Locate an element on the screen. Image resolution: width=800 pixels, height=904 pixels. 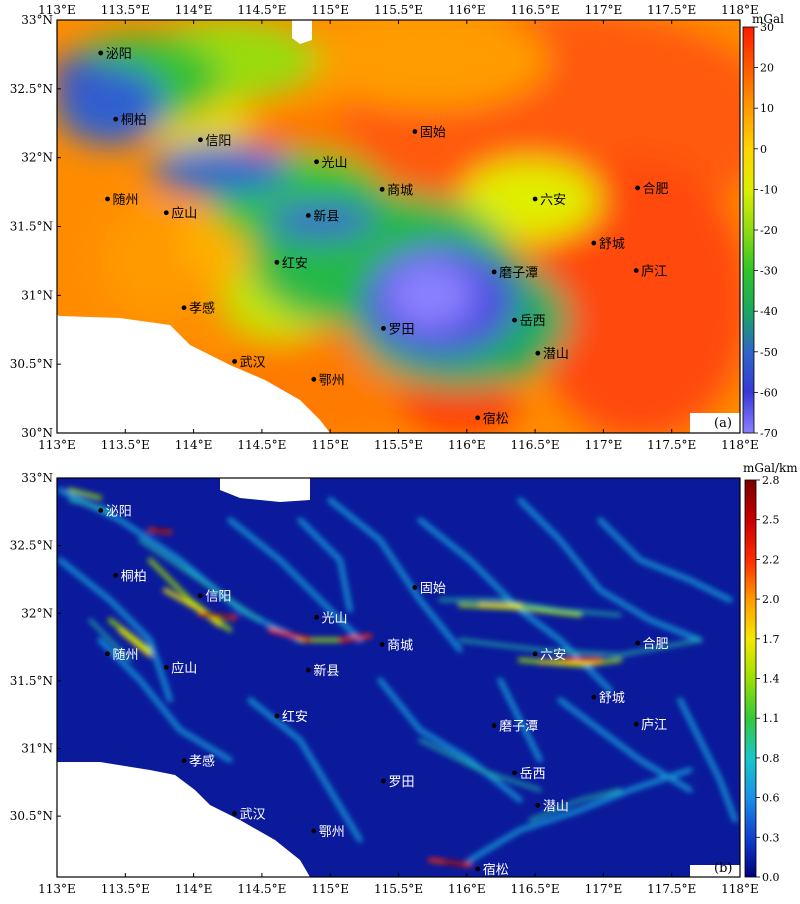
colorbar-tick-label: 0.3 is located at coordinates (771, 837).